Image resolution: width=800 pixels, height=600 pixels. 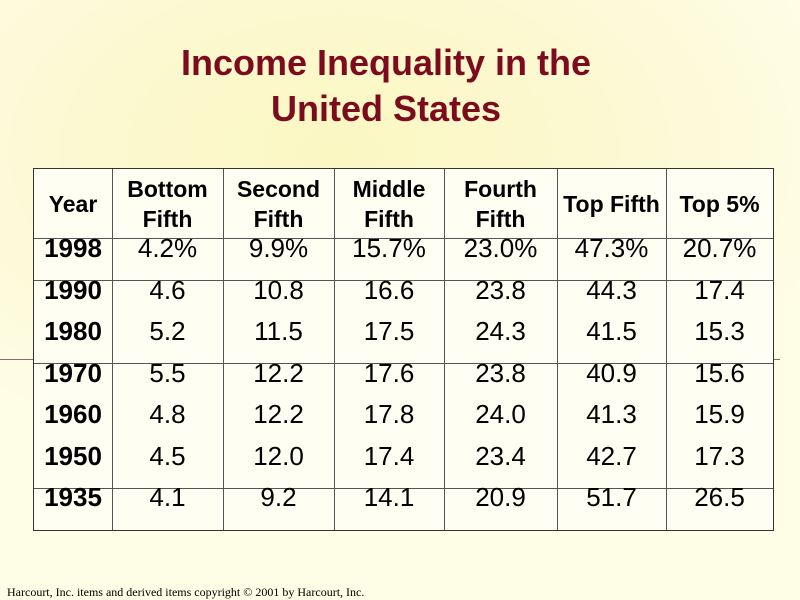 I want to click on year-cell: 1970, so click(x=73, y=372).